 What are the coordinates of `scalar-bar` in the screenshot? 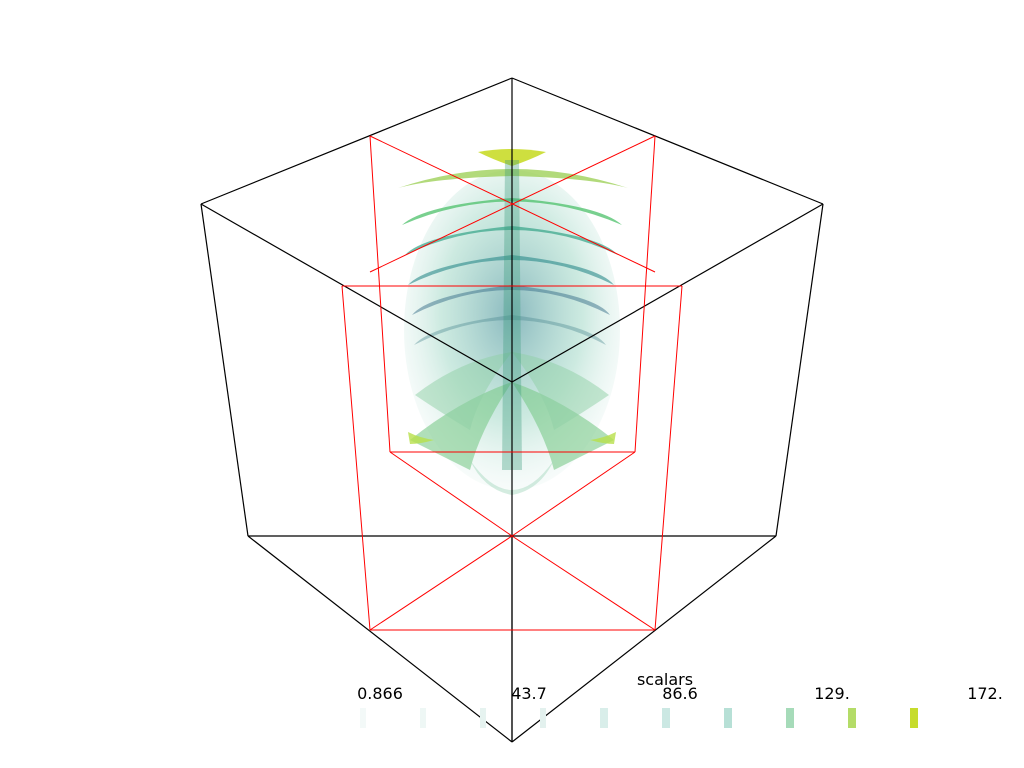 It's located at (639, 718).